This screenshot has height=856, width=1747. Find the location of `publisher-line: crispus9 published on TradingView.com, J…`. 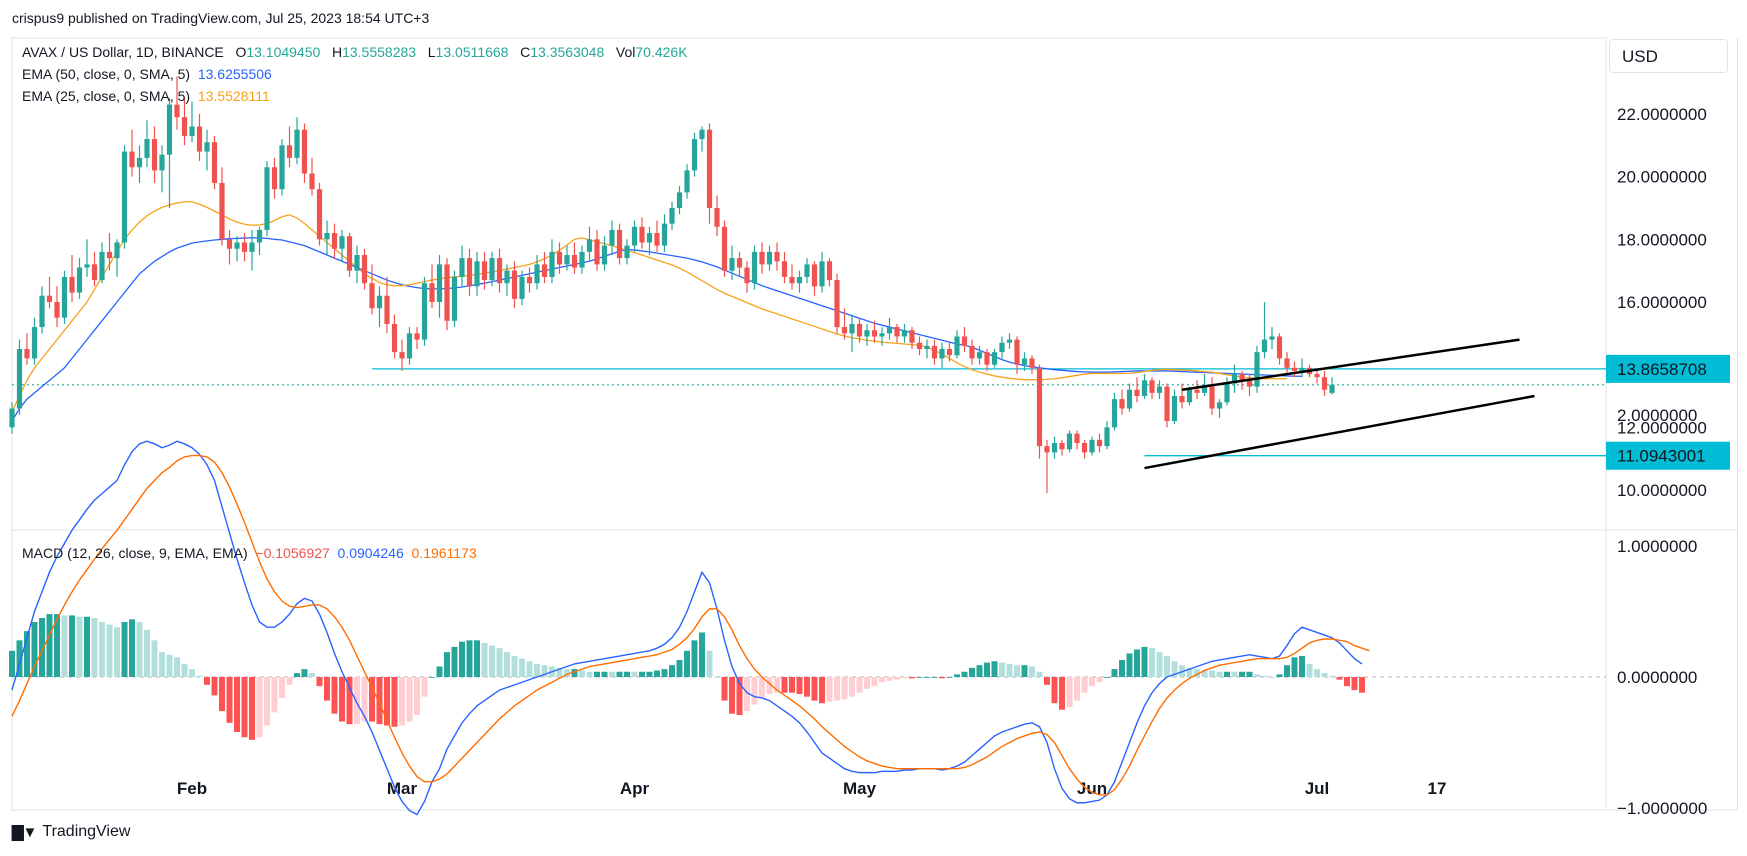

publisher-line: crispus9 published on TradingView.com, J… is located at coordinates (221, 18).